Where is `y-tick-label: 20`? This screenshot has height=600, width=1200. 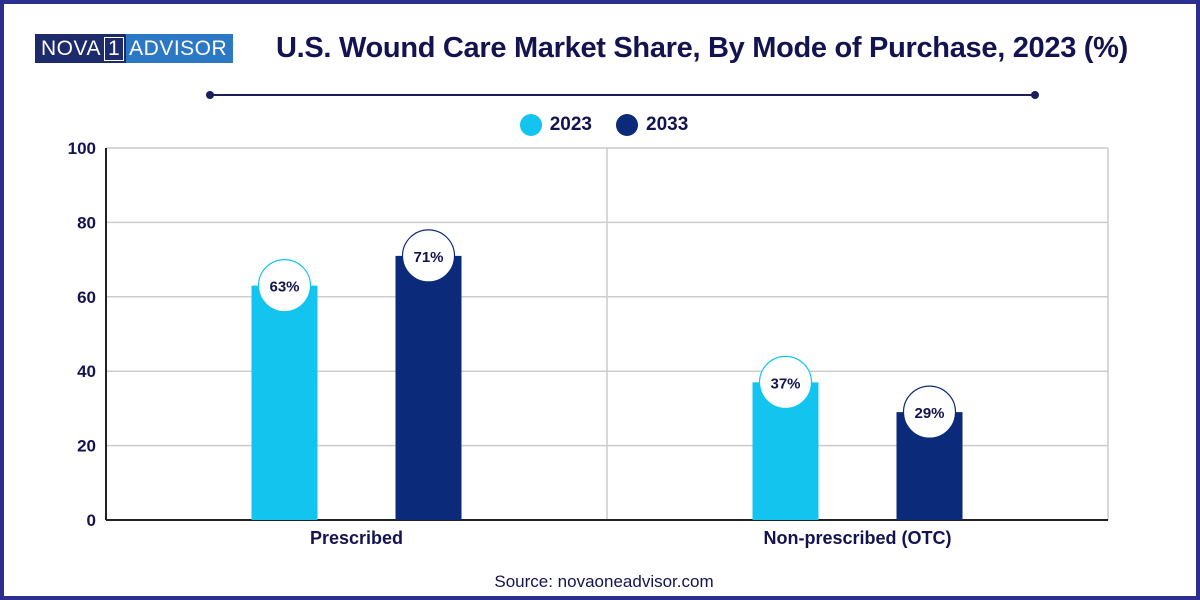 y-tick-label: 20 is located at coordinates (86, 446).